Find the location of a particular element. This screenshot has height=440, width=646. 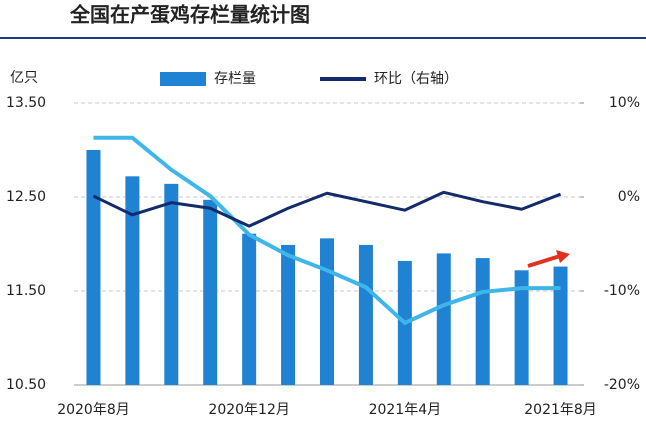

y-tick-label: 11.50 is located at coordinates (26, 291).